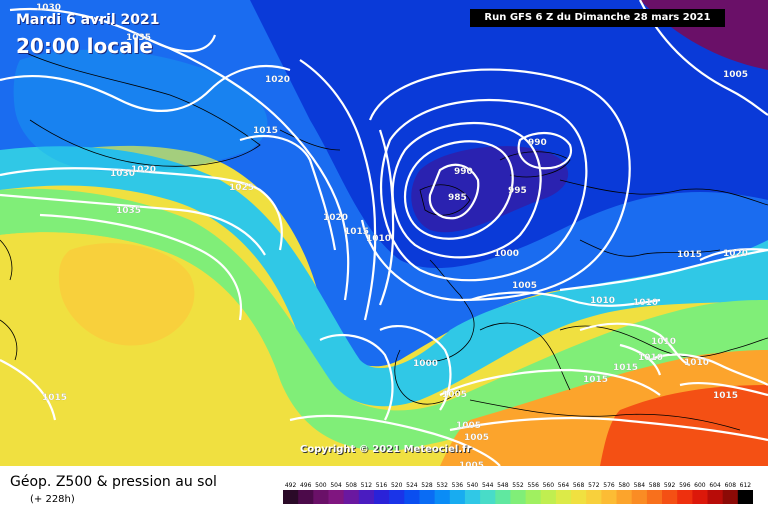 This screenshot has height=512, width=768. I want to click on legend-footer: Géop. Z500 & pression au sol (+ 228h), so click(384, 489).